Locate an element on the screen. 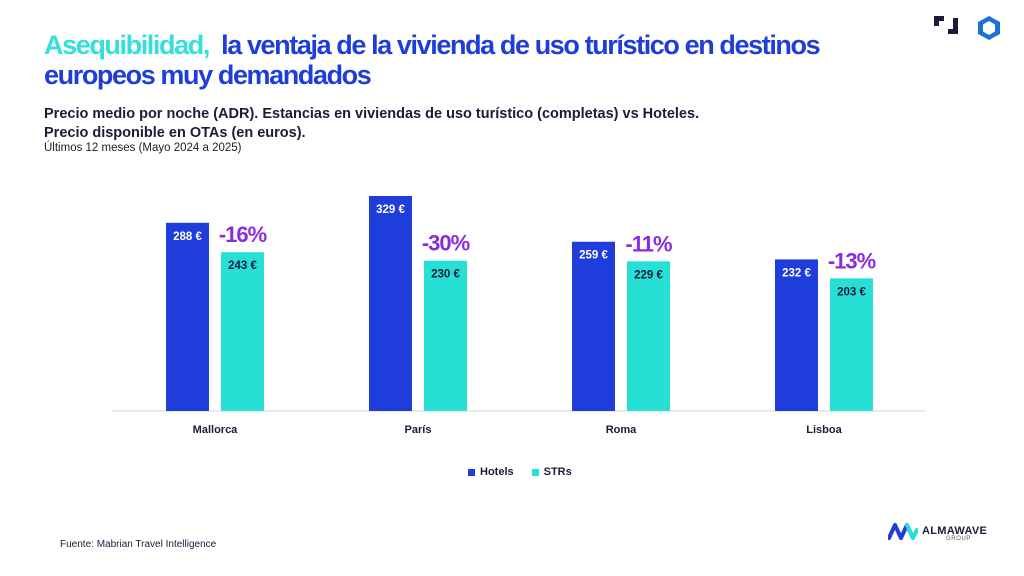 The width and height of the screenshot is (1024, 576). difference-label-parís: -30% is located at coordinates (446, 243).